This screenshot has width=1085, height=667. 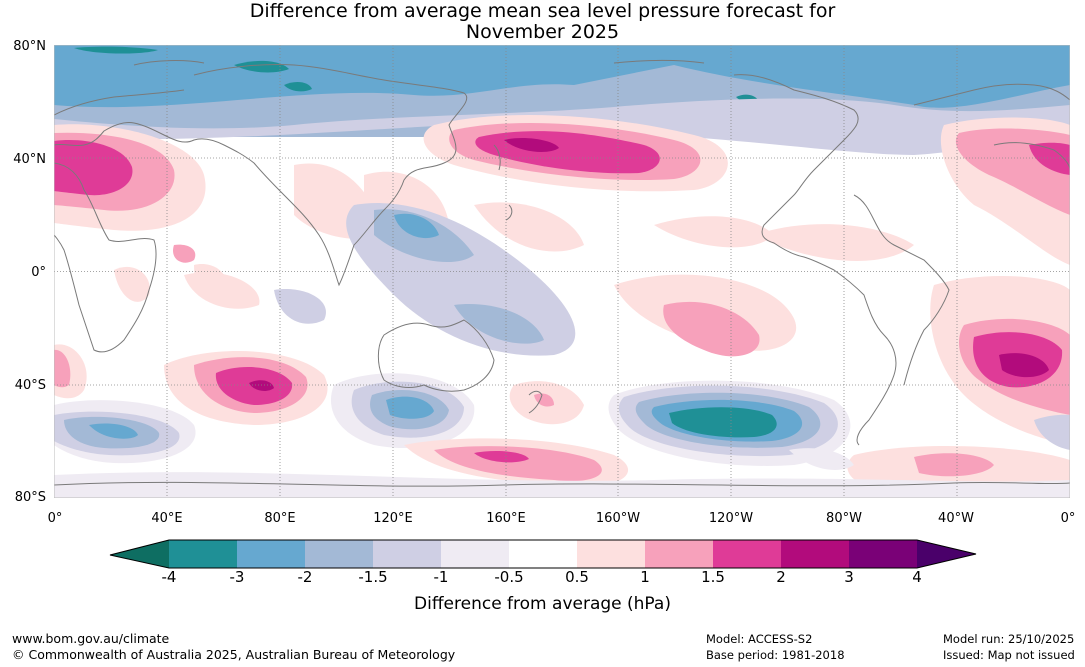 What do you see at coordinates (781, 577) in the screenshot?
I see `colorbar-tick: 2` at bounding box center [781, 577].